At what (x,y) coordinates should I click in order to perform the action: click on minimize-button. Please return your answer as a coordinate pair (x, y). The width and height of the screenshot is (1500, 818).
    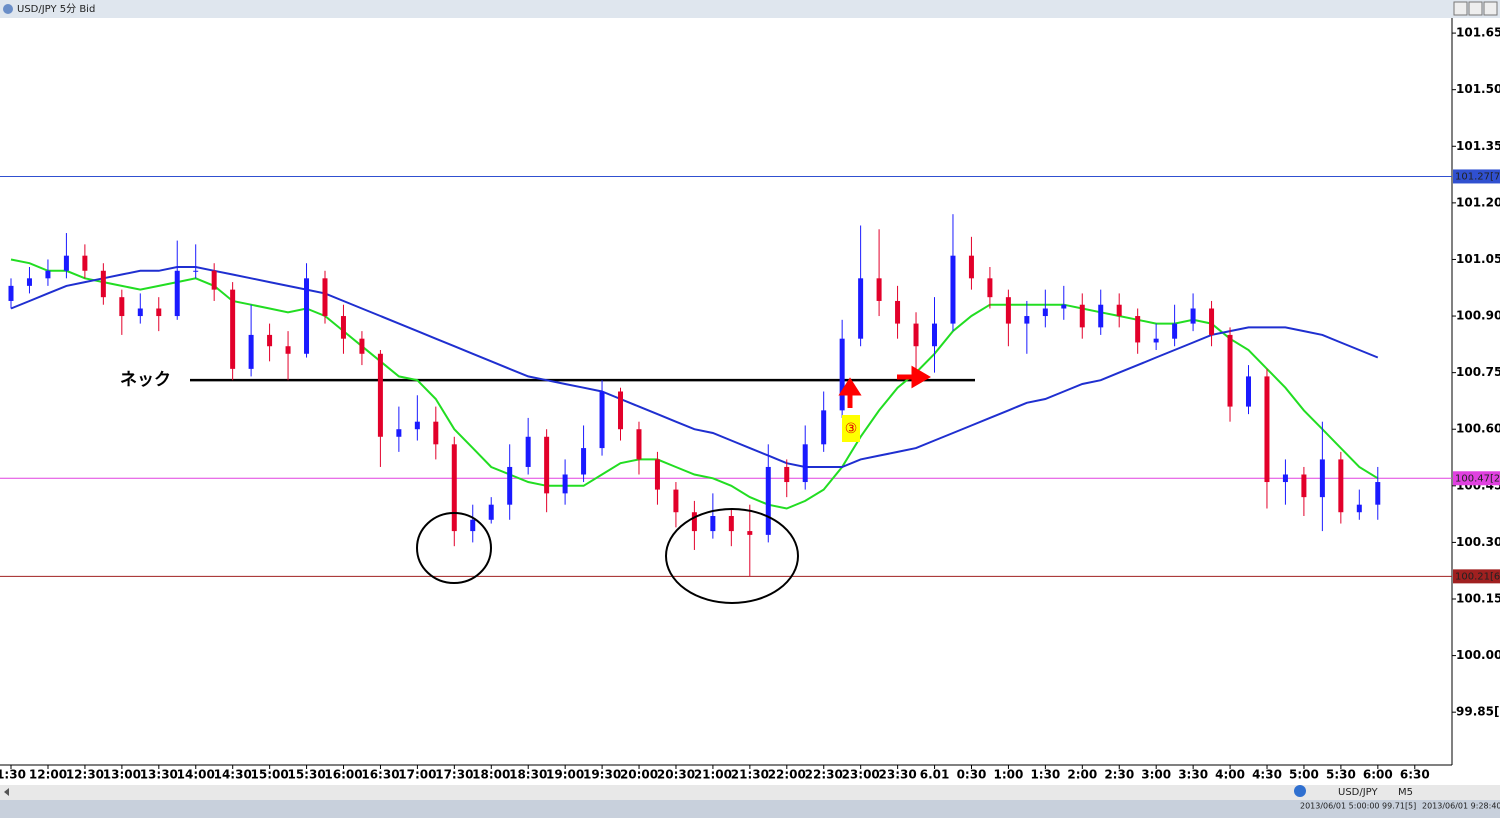
    Looking at the image, I should click on (1460, 8).